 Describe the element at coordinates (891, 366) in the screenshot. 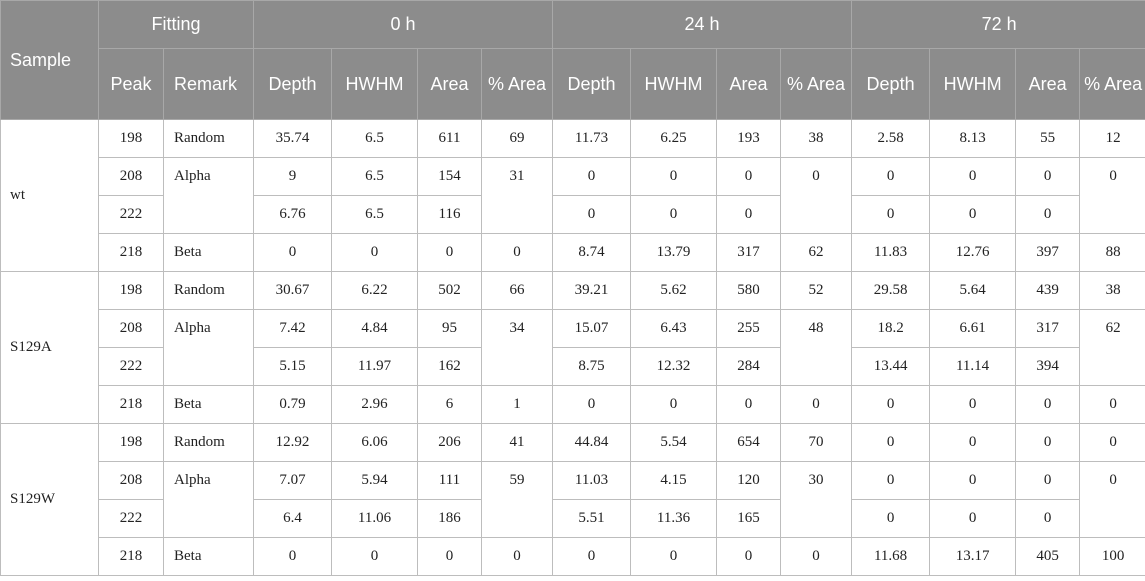

I see `value-cell: 13.44` at that location.